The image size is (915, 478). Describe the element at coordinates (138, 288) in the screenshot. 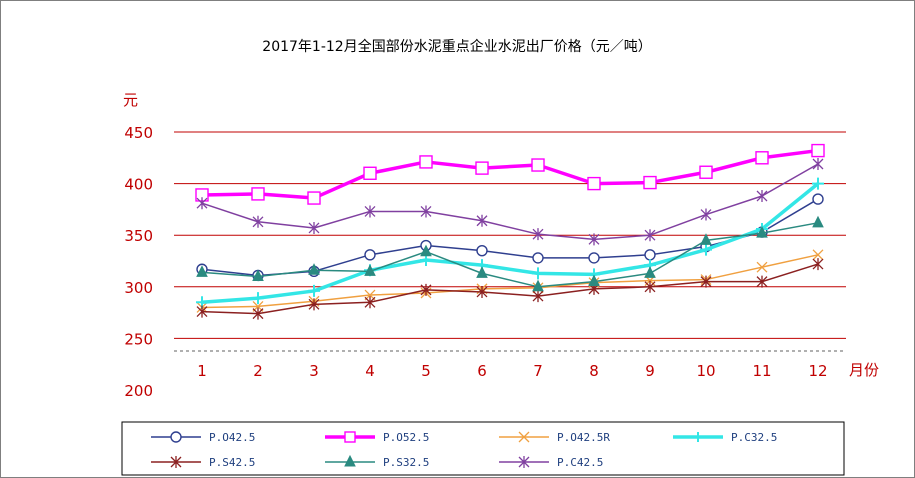

I see `y-tick-label: 300` at that location.